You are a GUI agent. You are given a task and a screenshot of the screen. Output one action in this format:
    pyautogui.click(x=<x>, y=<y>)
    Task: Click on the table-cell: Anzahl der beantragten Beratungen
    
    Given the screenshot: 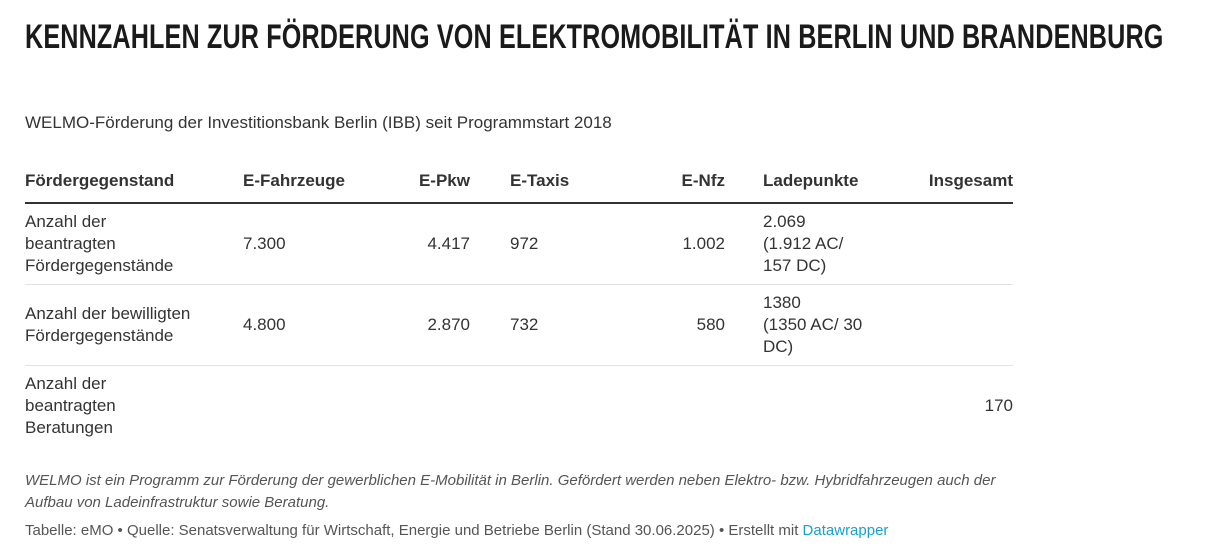 What is the action you would take?
    pyautogui.click(x=134, y=405)
    